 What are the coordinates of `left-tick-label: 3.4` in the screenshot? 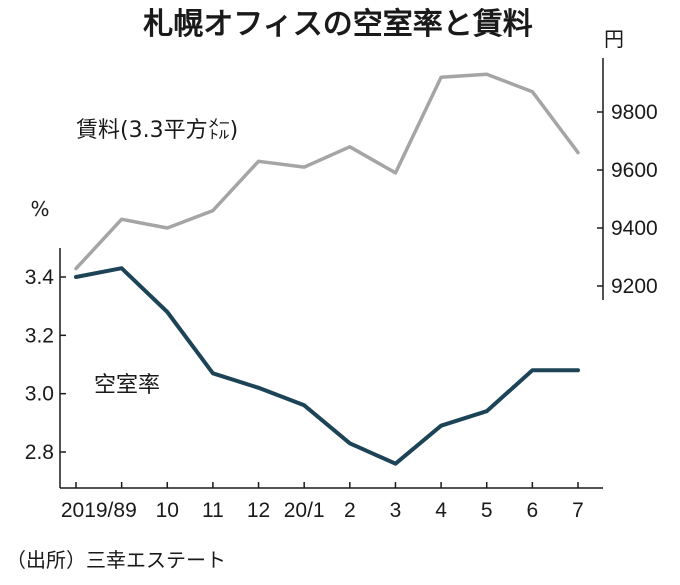 It's located at (40, 277).